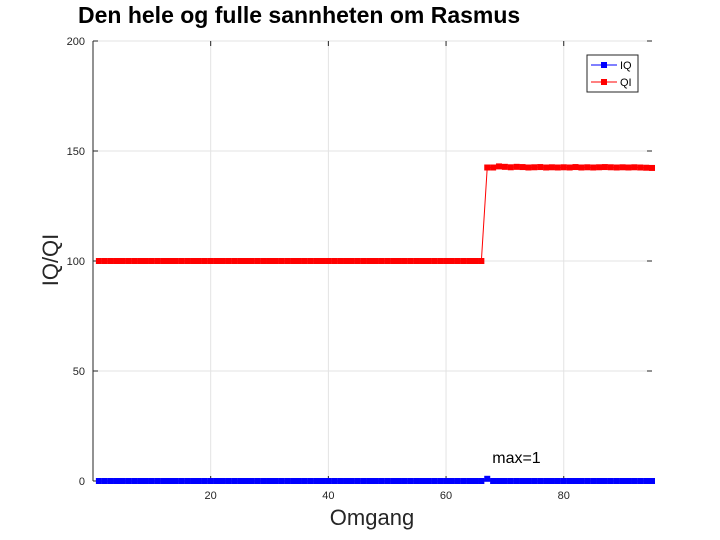 This screenshot has width=720, height=540. Describe the element at coordinates (375, 479) in the screenshot. I see `series-iq` at that location.